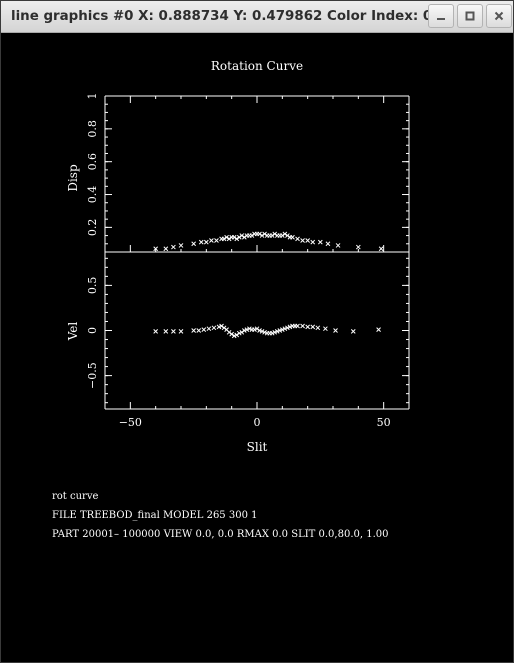 The width and height of the screenshot is (514, 663). Describe the element at coordinates (384, 422) in the screenshot. I see `vel-xtick-label: 50` at that location.